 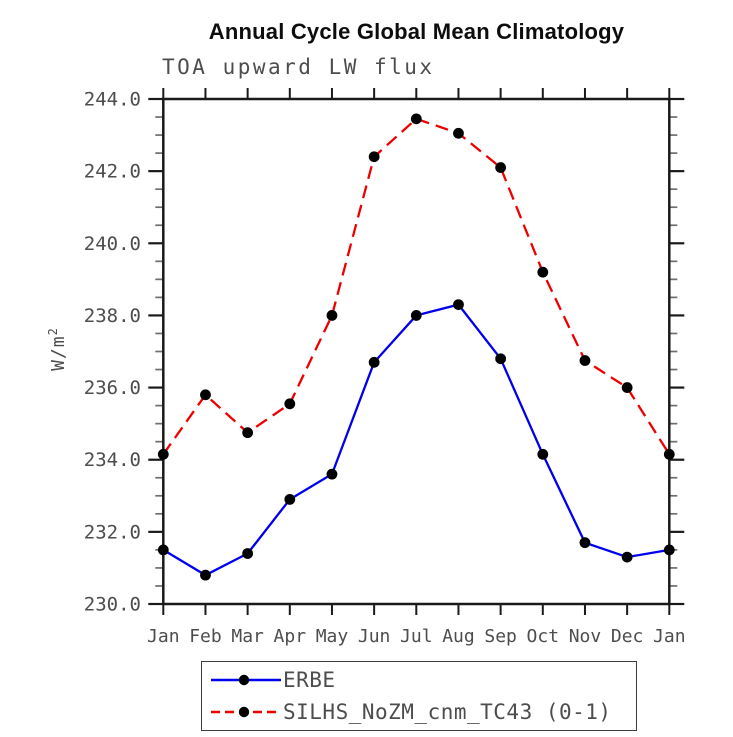 What do you see at coordinates (419, 696) in the screenshot?
I see `legend: ERBE SILHS_NoZM_cnm_TC43 (0-1)` at bounding box center [419, 696].